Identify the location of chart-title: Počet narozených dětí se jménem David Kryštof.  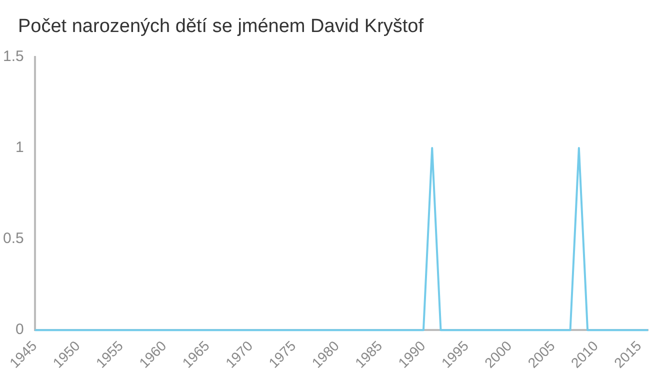
(221, 27).